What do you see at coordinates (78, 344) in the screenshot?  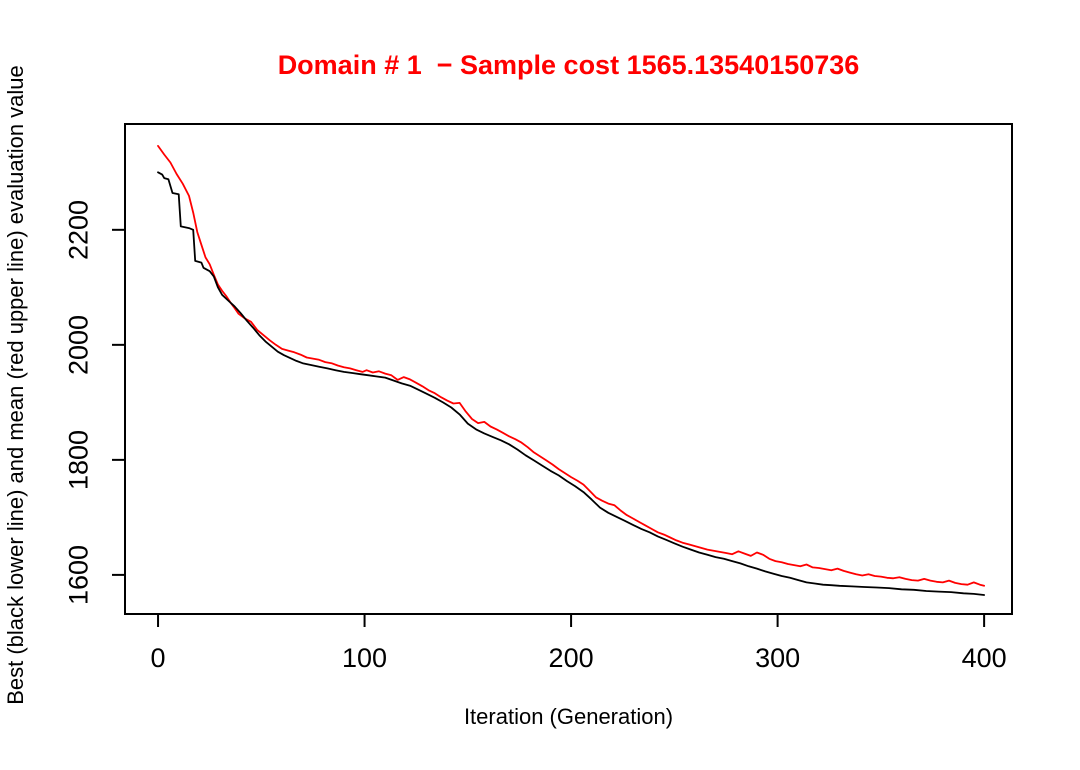 I see `y-tick-label-2000: 2000` at bounding box center [78, 344].